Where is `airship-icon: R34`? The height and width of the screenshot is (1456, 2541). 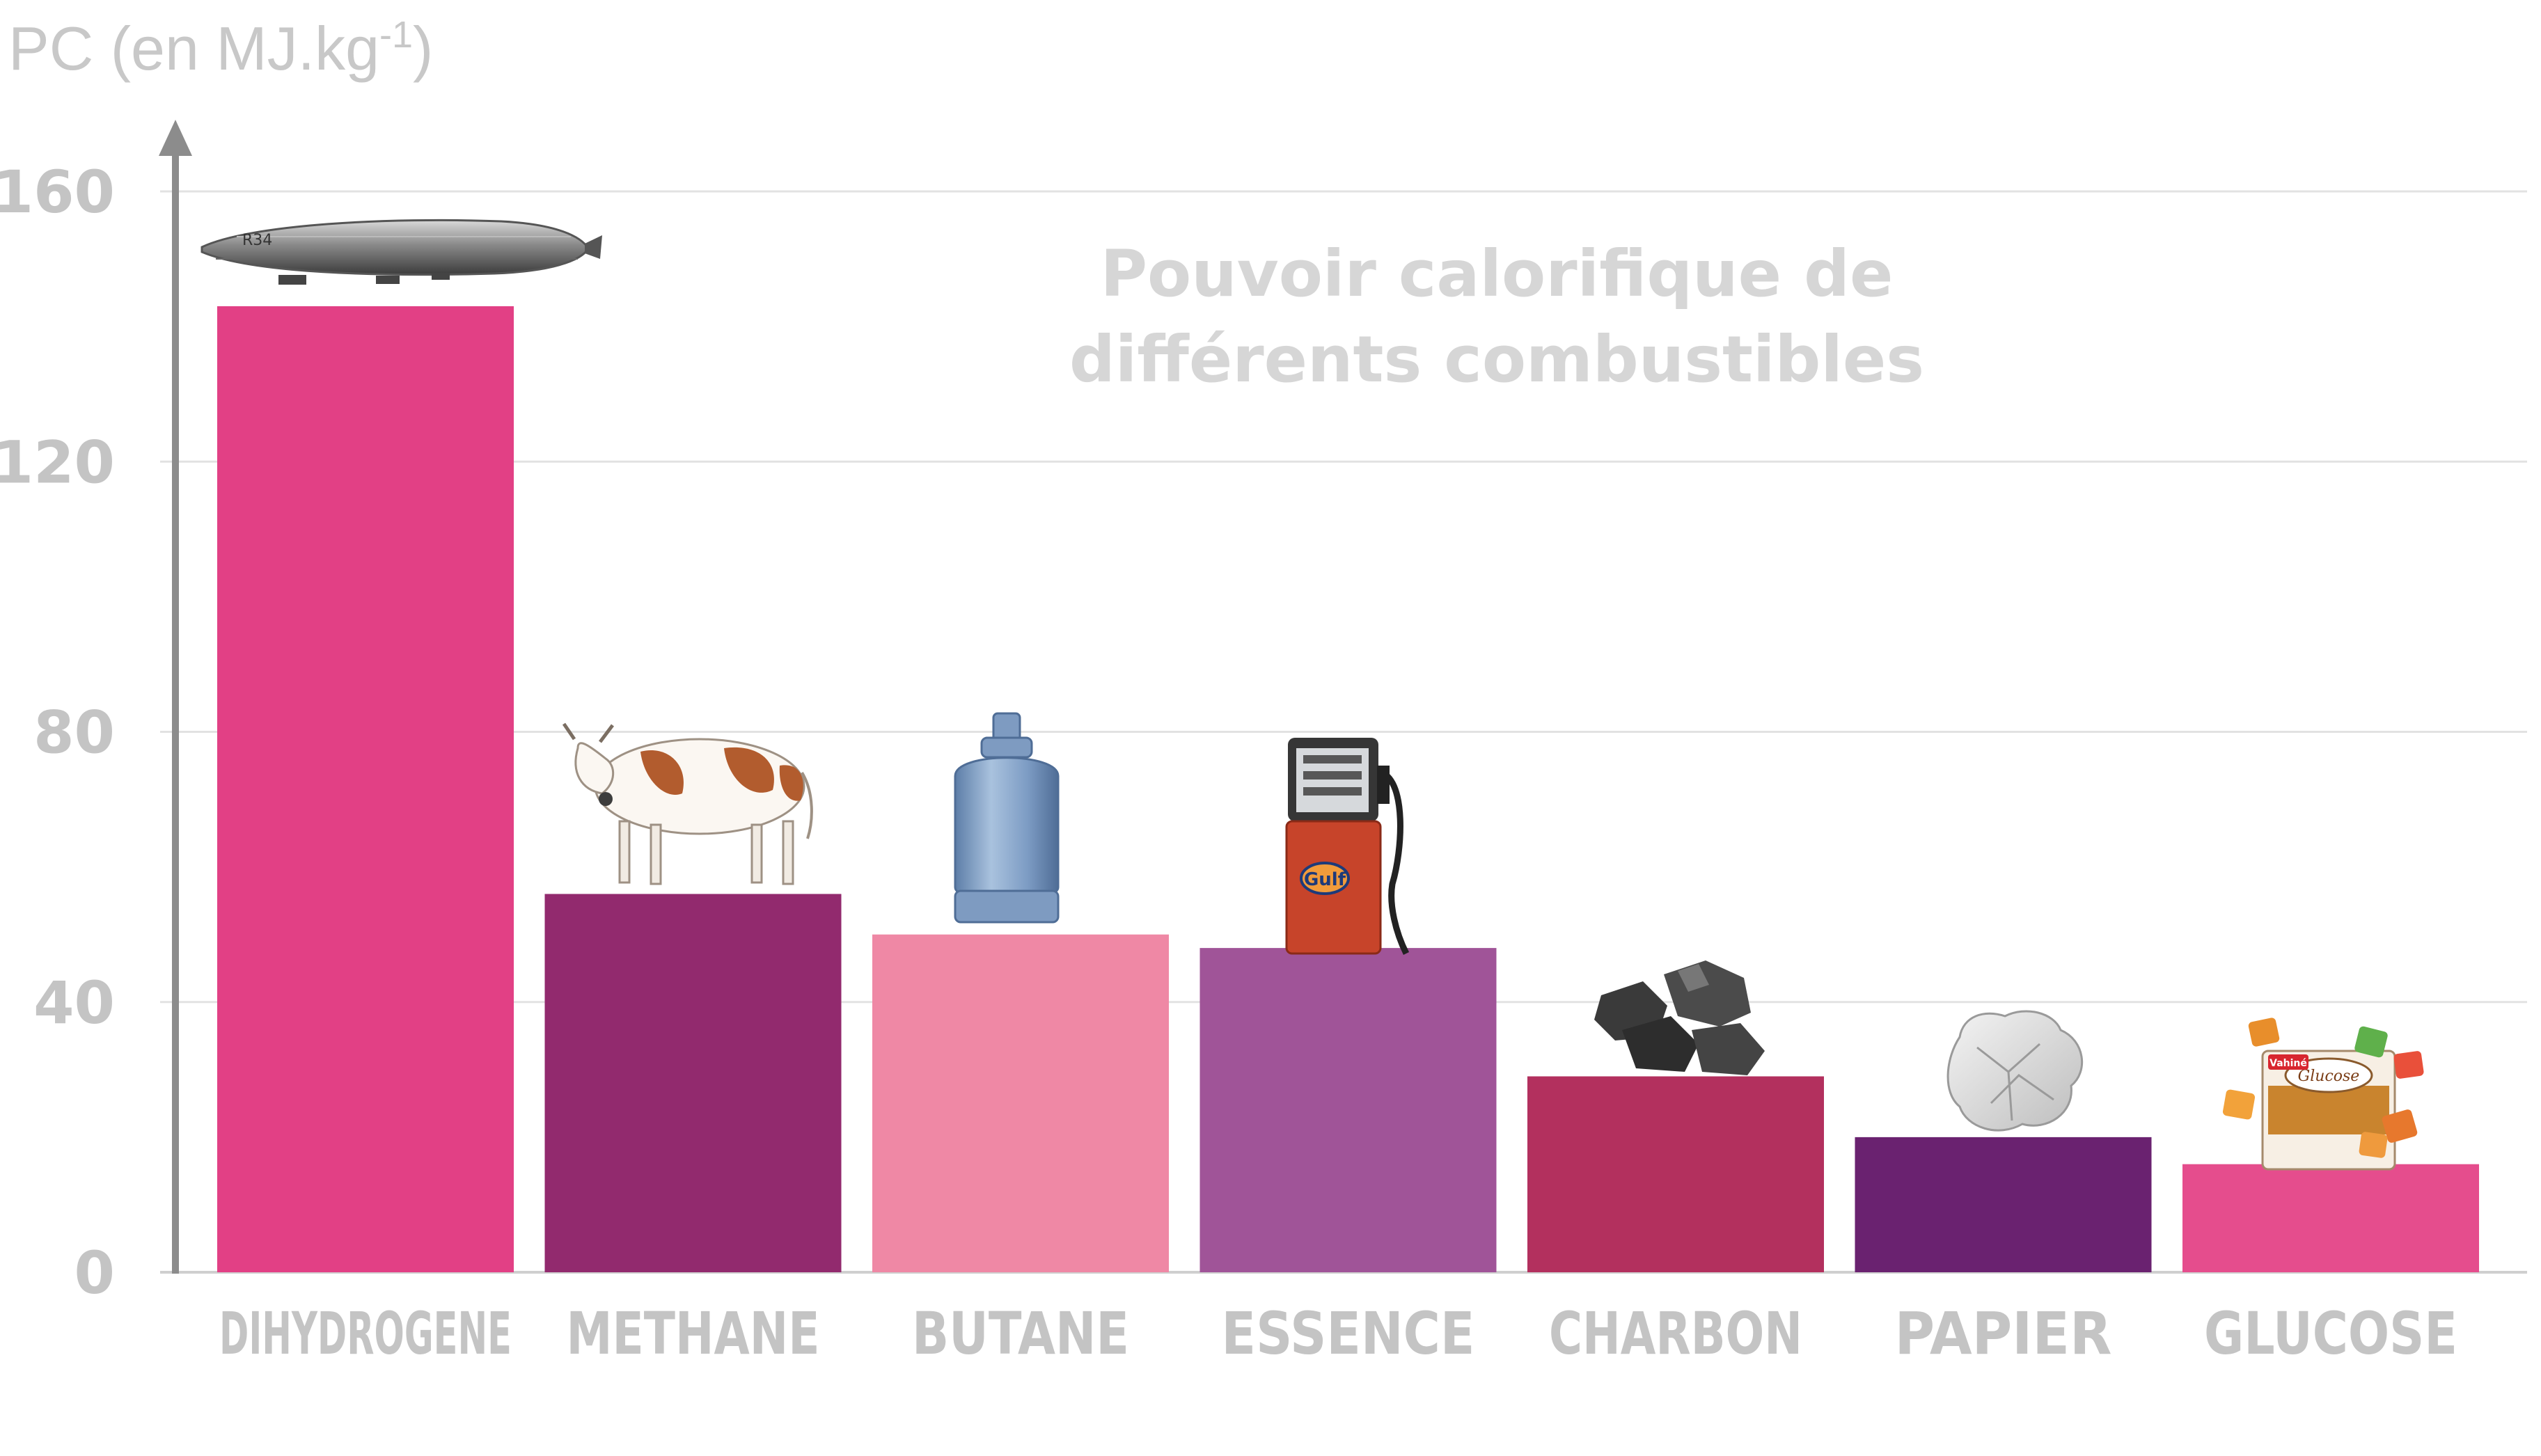 airship-icon: R34 is located at coordinates (401, 252).